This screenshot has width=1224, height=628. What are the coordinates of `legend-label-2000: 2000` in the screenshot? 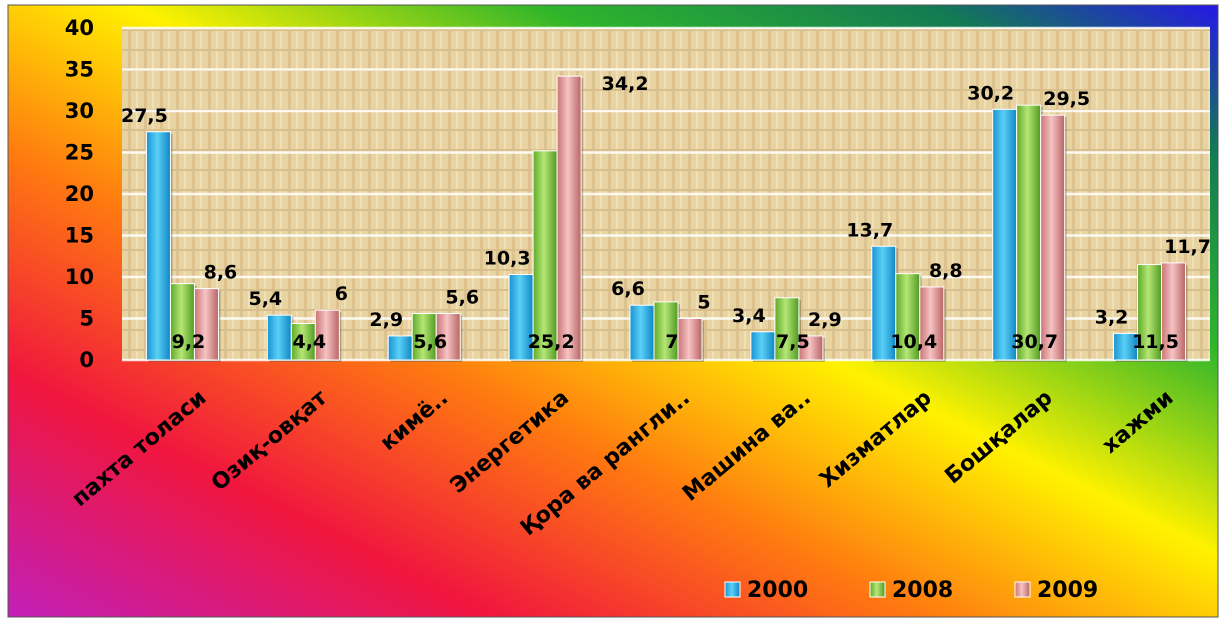 It's located at (777, 590).